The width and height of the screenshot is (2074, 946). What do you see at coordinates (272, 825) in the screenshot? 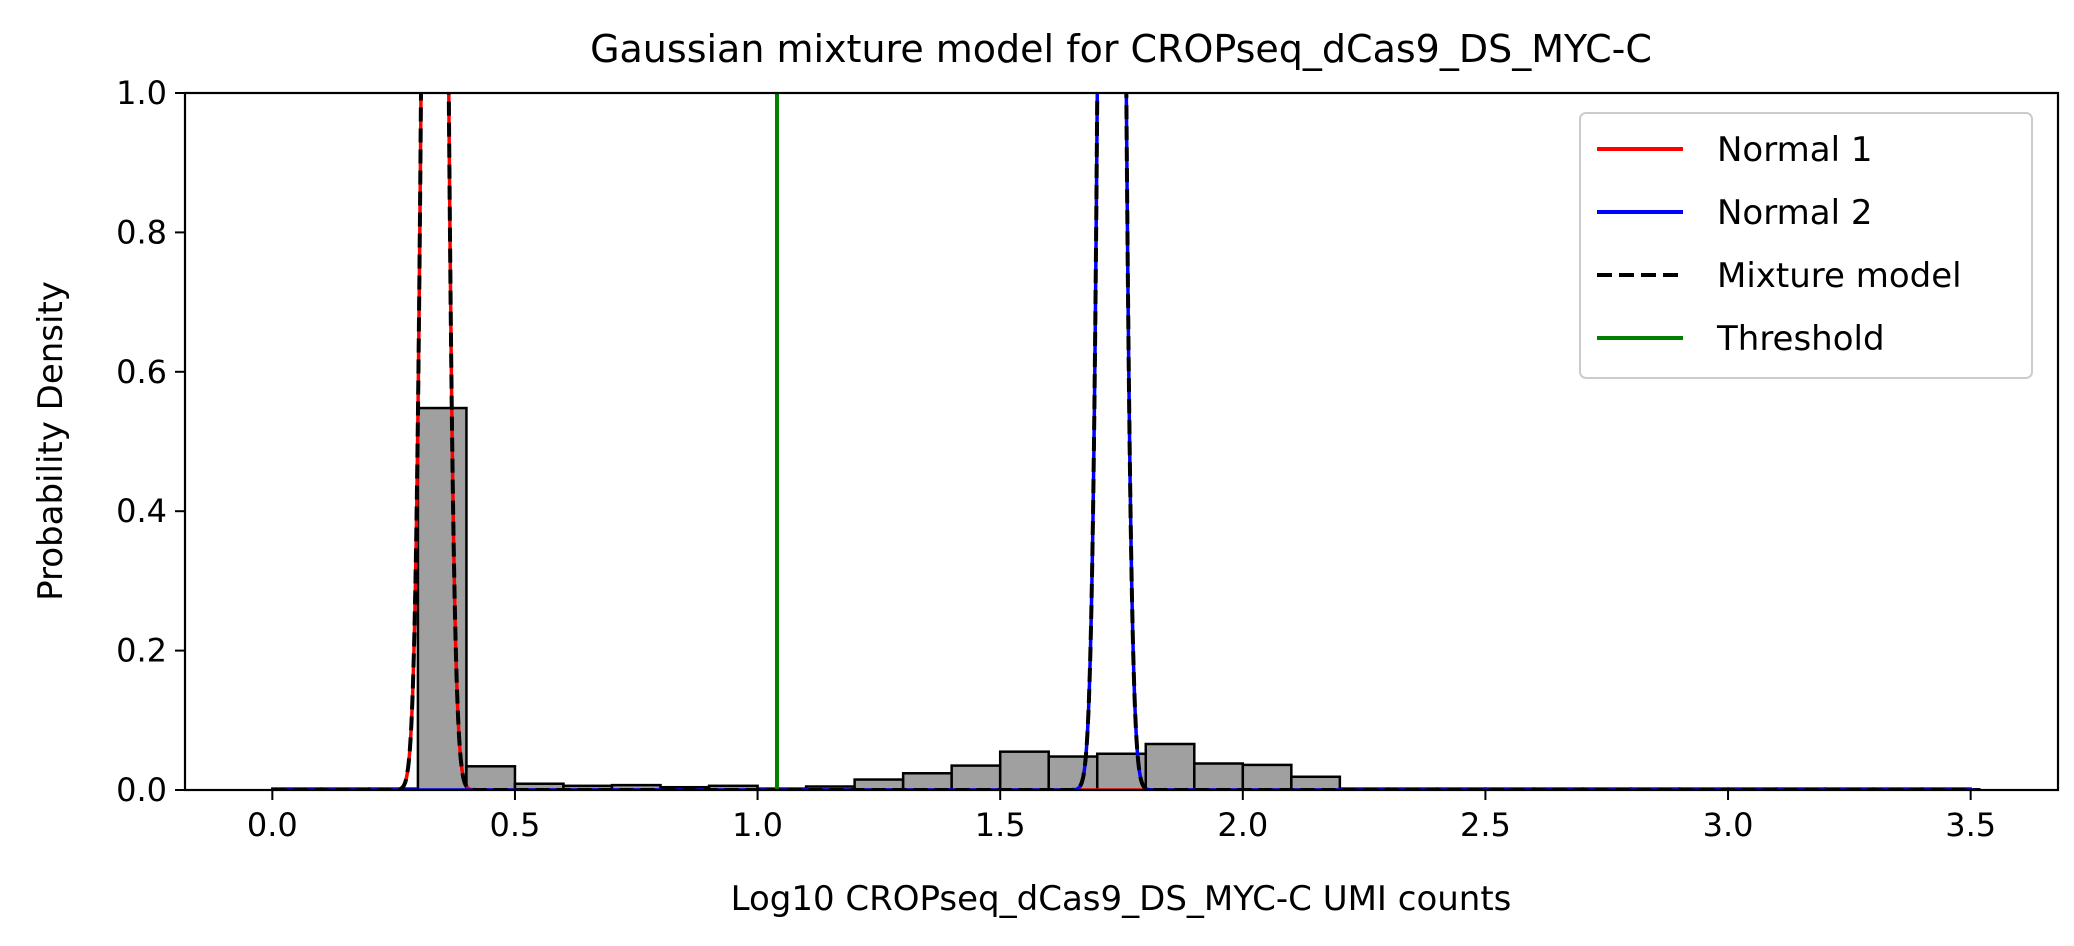
I see `x-tick-label: 0.0` at bounding box center [272, 825].